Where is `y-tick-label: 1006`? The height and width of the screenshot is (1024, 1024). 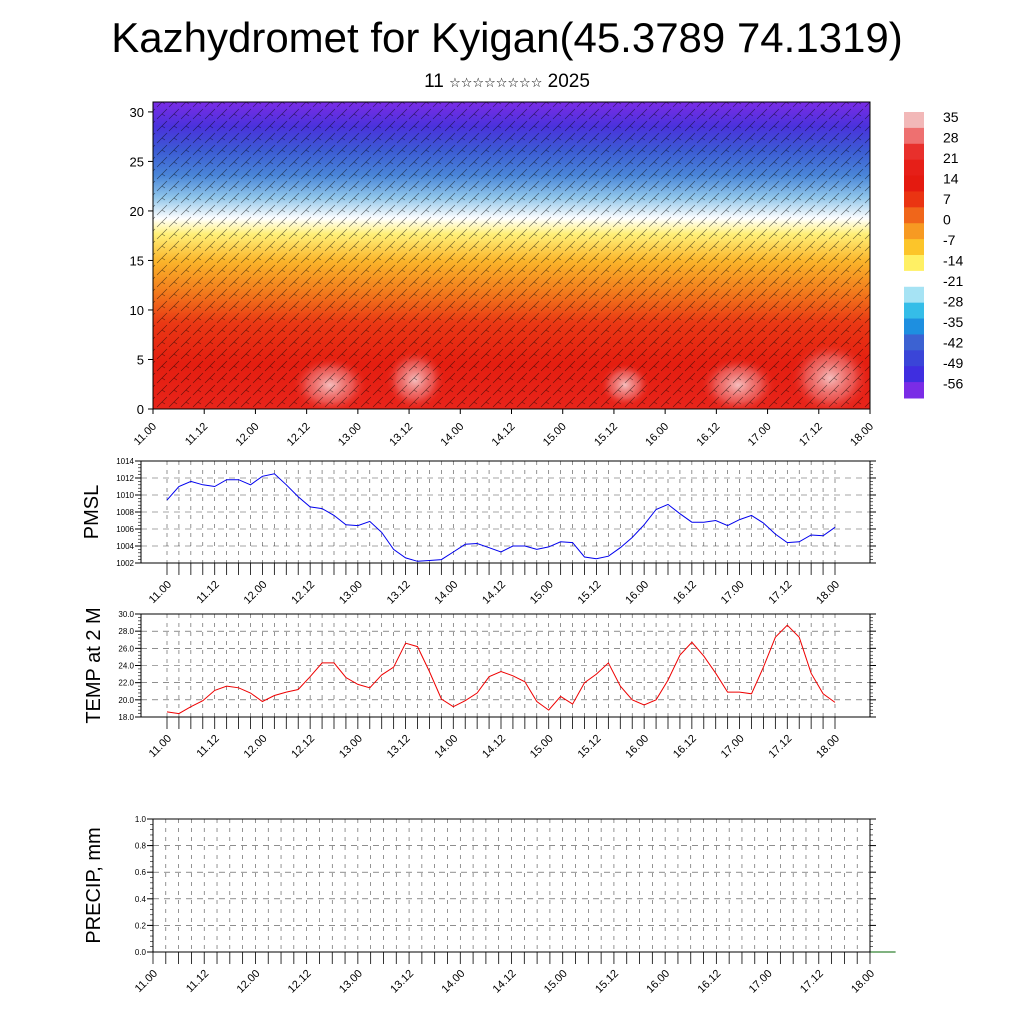
y-tick-label: 1006 is located at coordinates (125, 529).